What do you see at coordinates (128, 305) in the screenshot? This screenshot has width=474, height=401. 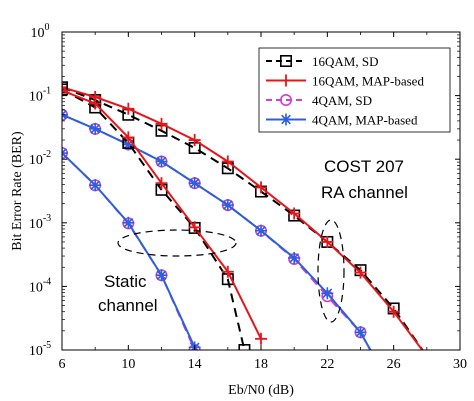 I see `annotation-static-line2: channel` at bounding box center [128, 305].